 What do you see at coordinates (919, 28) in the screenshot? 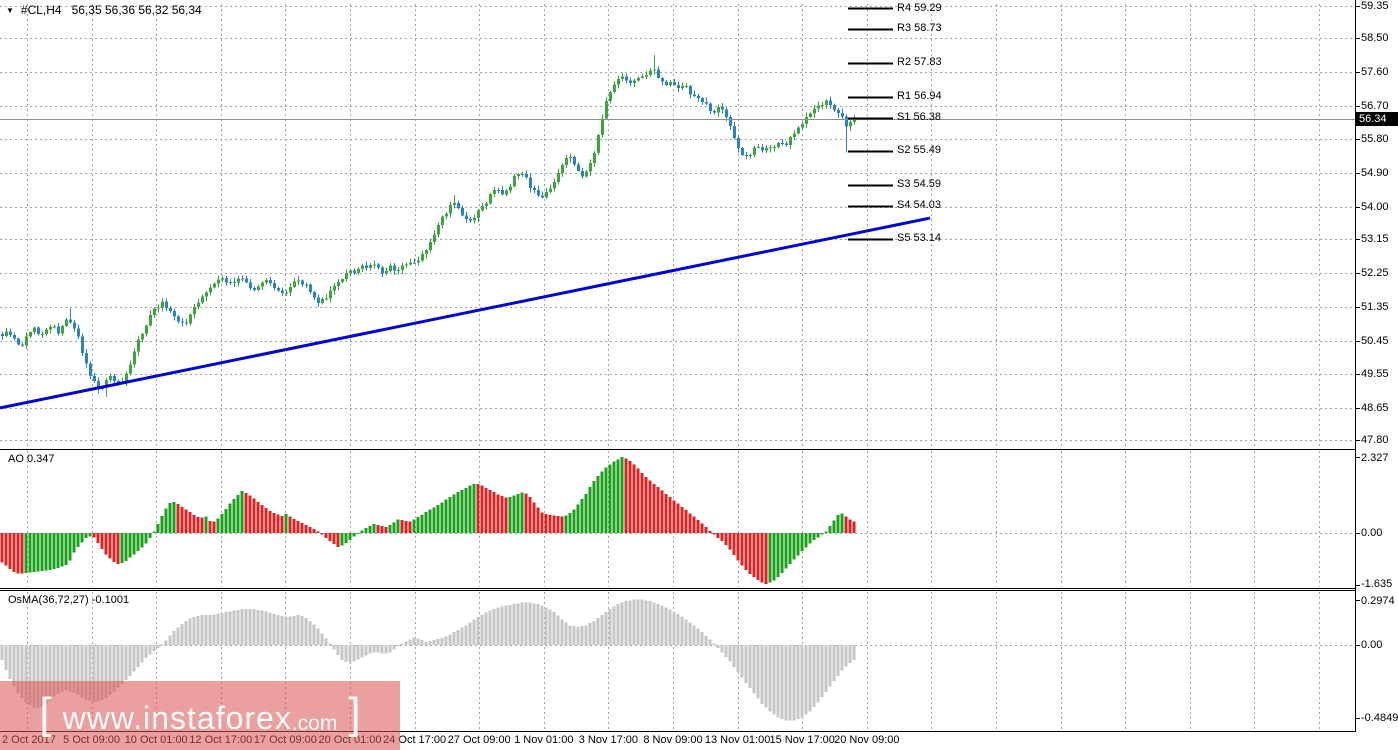
I see `pivot-label: R3 58.73` at bounding box center [919, 28].